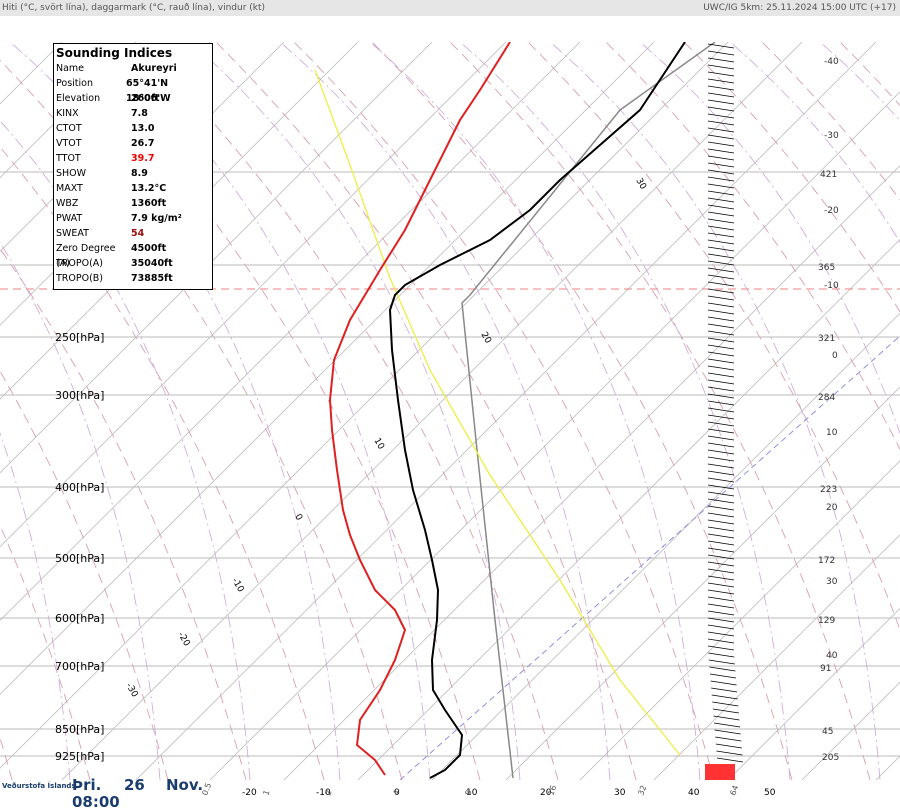 The image size is (900, 811). I want to click on right-label: -10, so click(831, 286).